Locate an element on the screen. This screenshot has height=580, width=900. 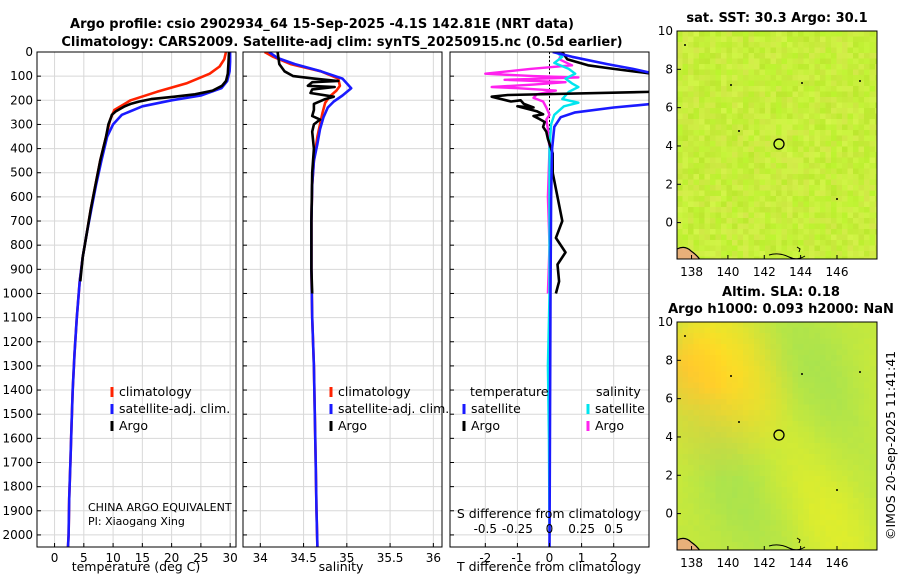
map-lon-tick-label: 144 is located at coordinates (800, 563).